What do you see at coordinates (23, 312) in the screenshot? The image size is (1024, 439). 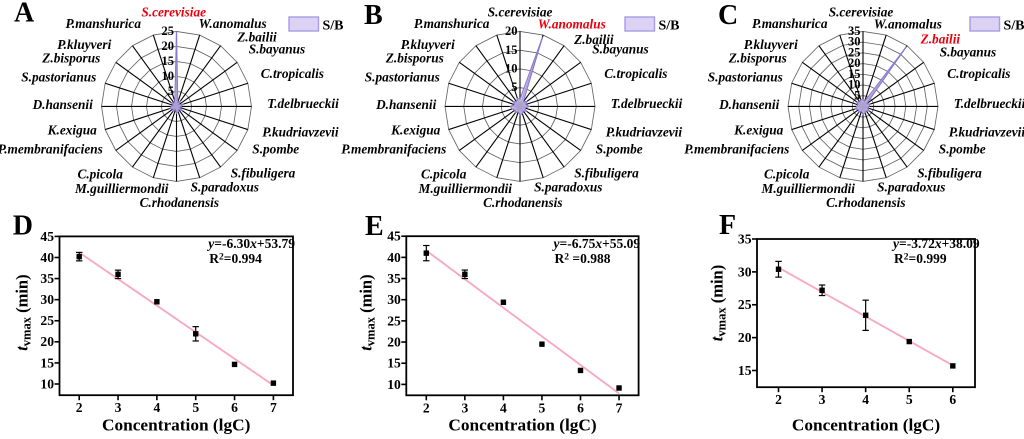 I see `svg-text: tvmax (min)` at bounding box center [23, 312].